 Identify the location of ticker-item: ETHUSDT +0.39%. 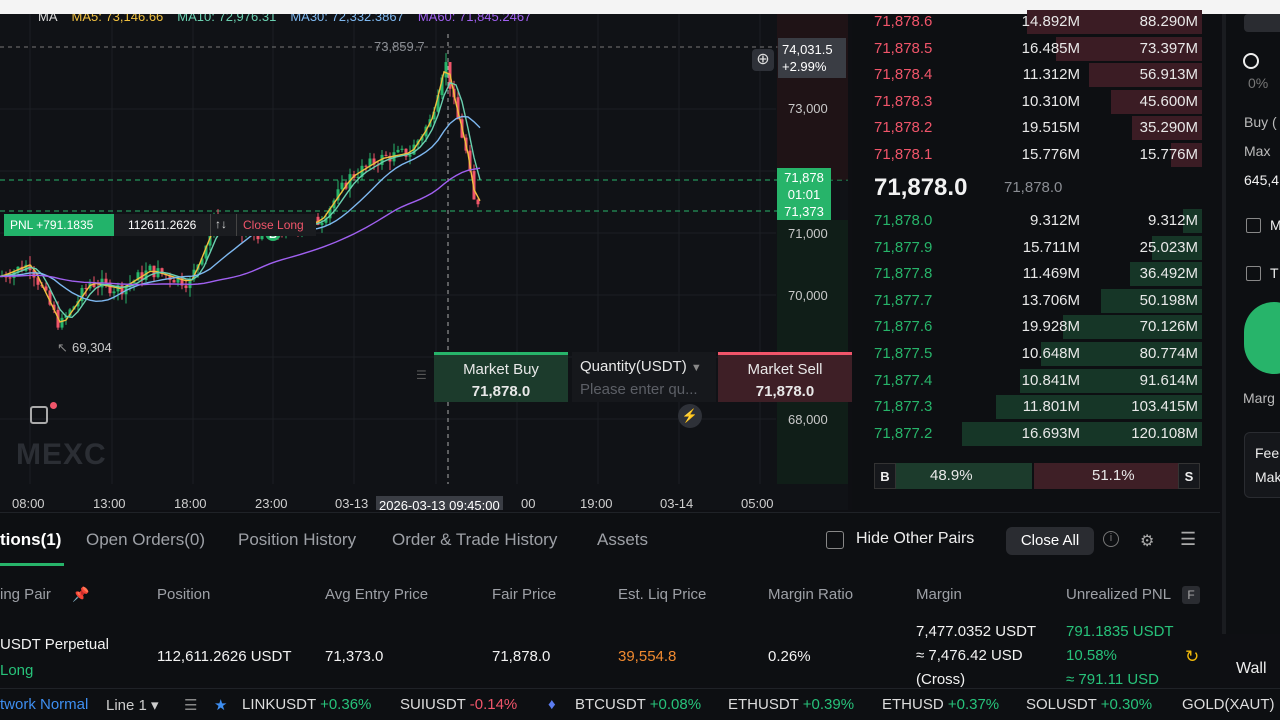
(791, 704).